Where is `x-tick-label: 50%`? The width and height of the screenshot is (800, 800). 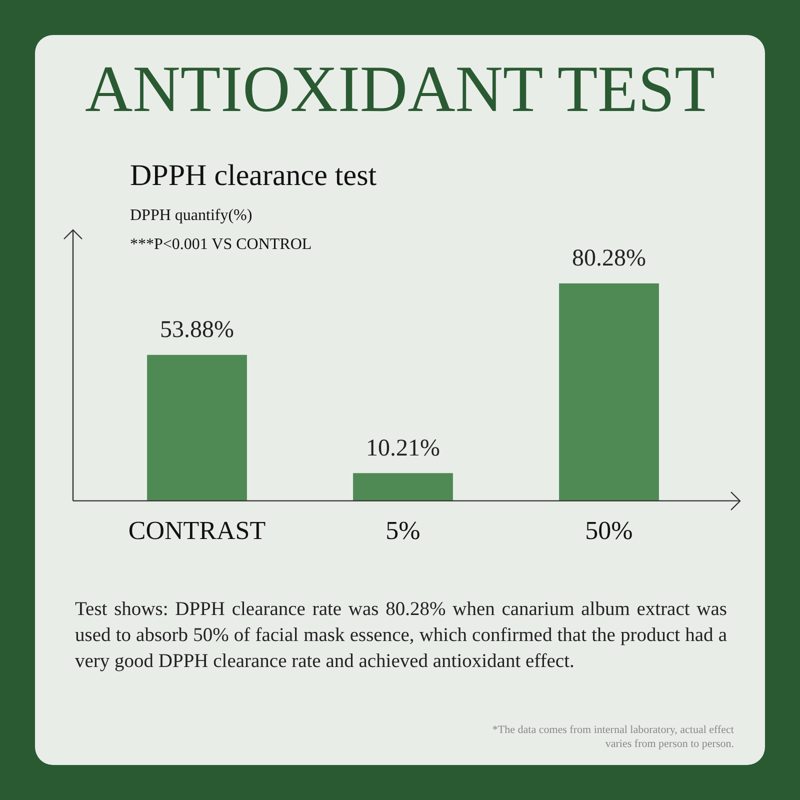 x-tick-label: 50% is located at coordinates (609, 531).